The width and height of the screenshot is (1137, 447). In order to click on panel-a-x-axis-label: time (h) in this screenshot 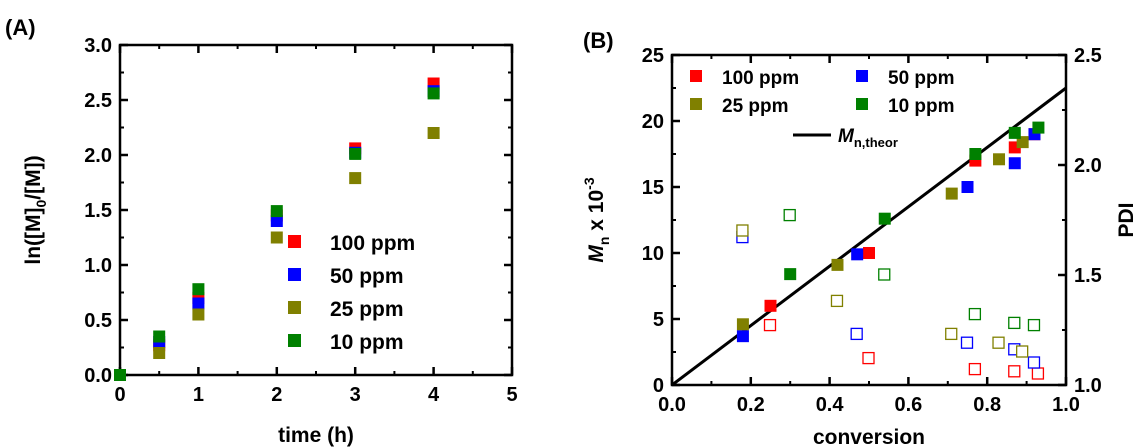, I will do `click(316, 435)`.